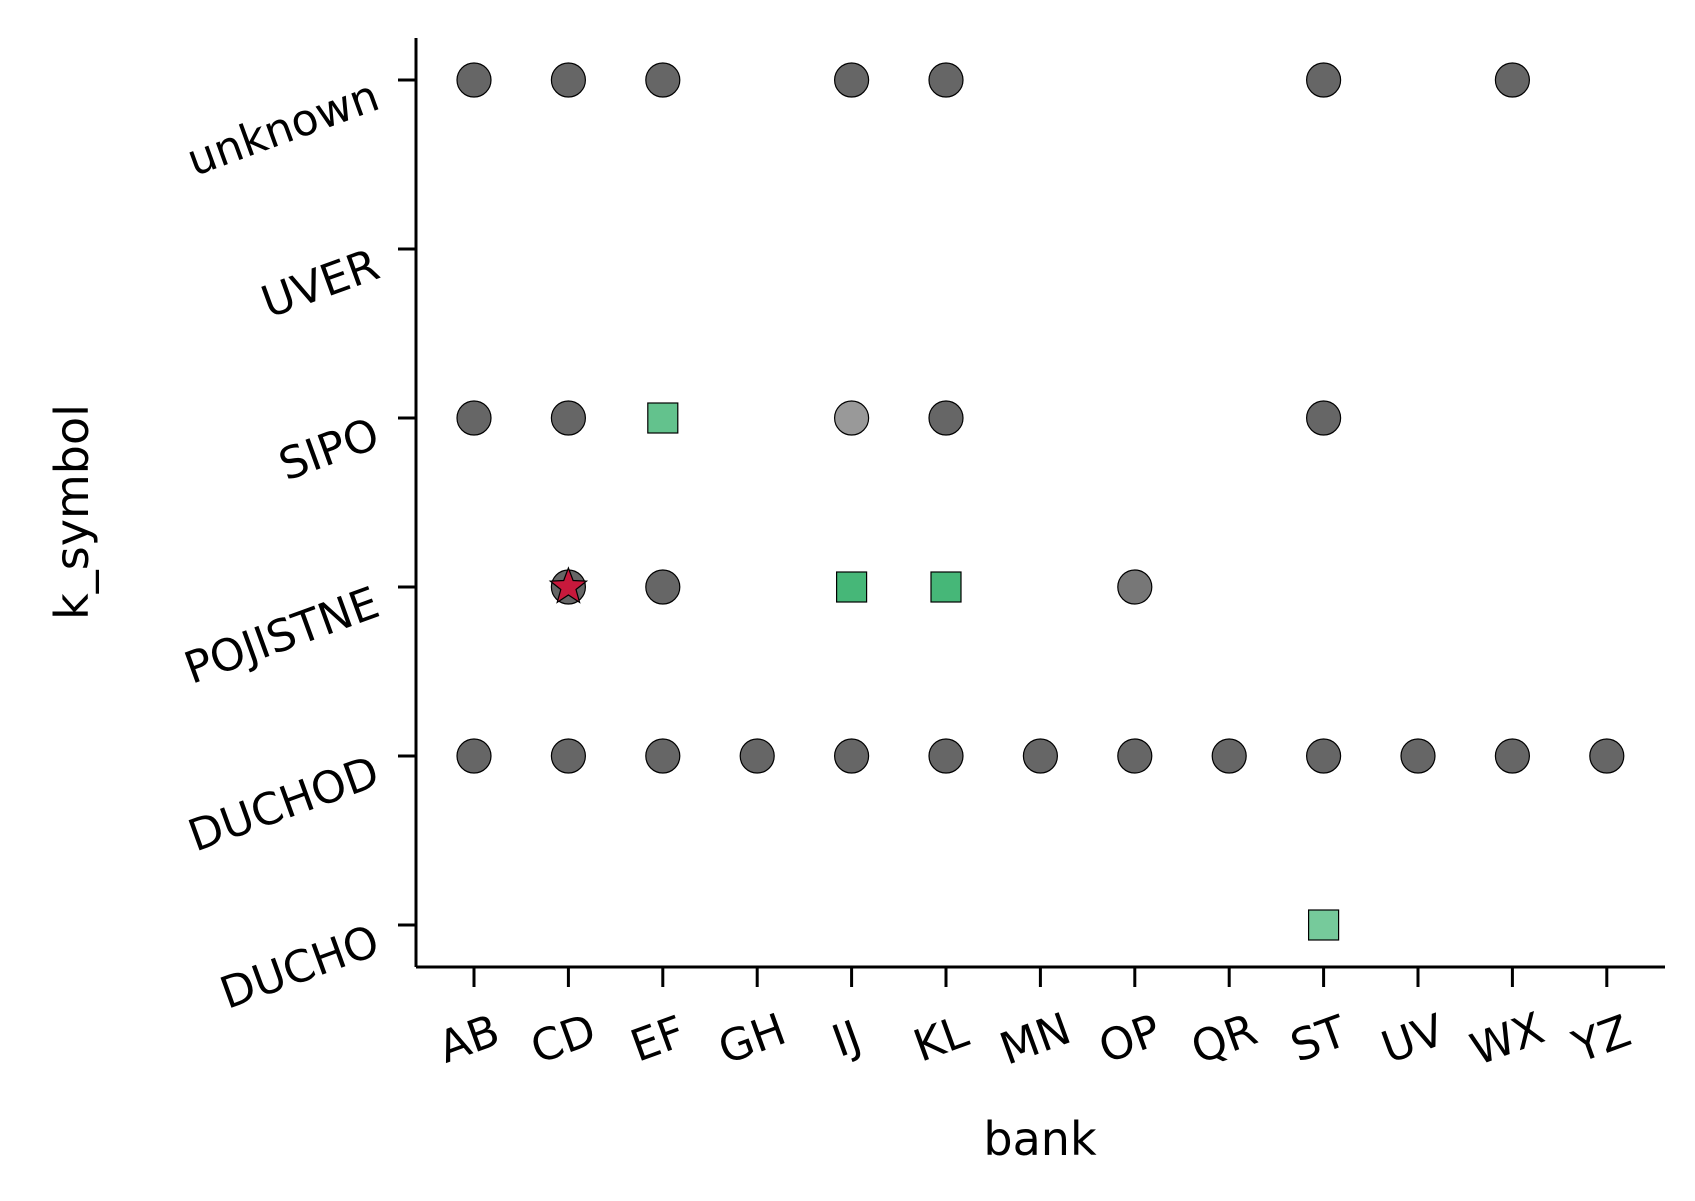 The width and height of the screenshot is (1695, 1201). I want to click on data-point-star, so click(568, 585).